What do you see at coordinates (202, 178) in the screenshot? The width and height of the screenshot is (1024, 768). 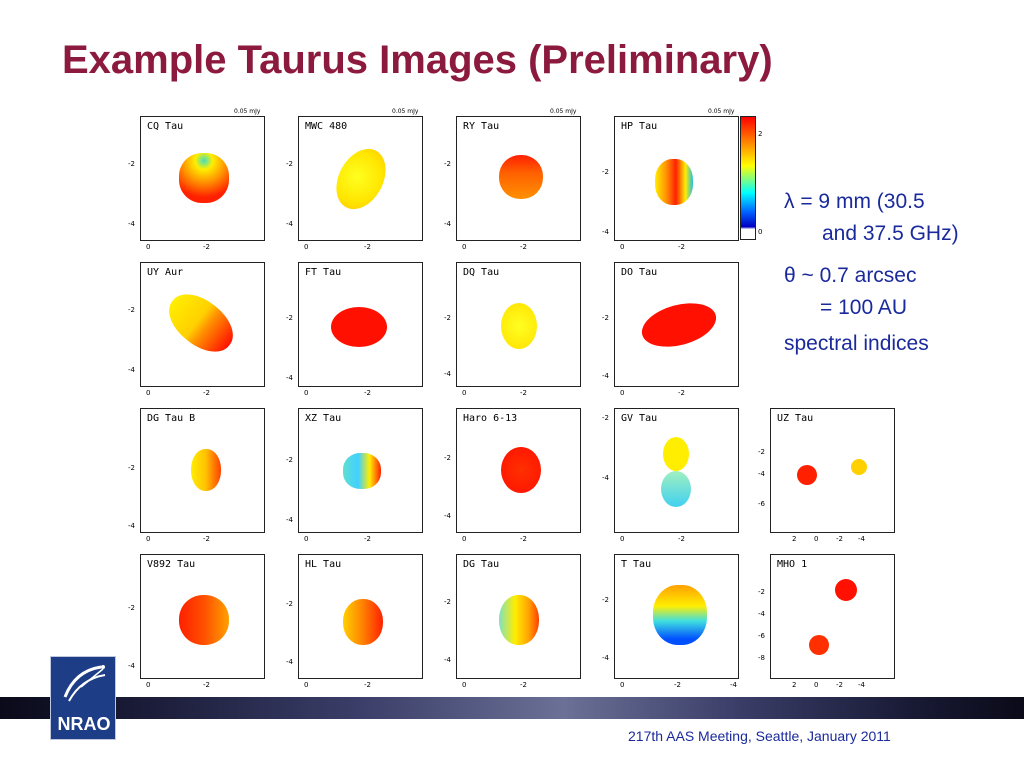 I see `panel-cq-tau: CQ Tau` at bounding box center [202, 178].